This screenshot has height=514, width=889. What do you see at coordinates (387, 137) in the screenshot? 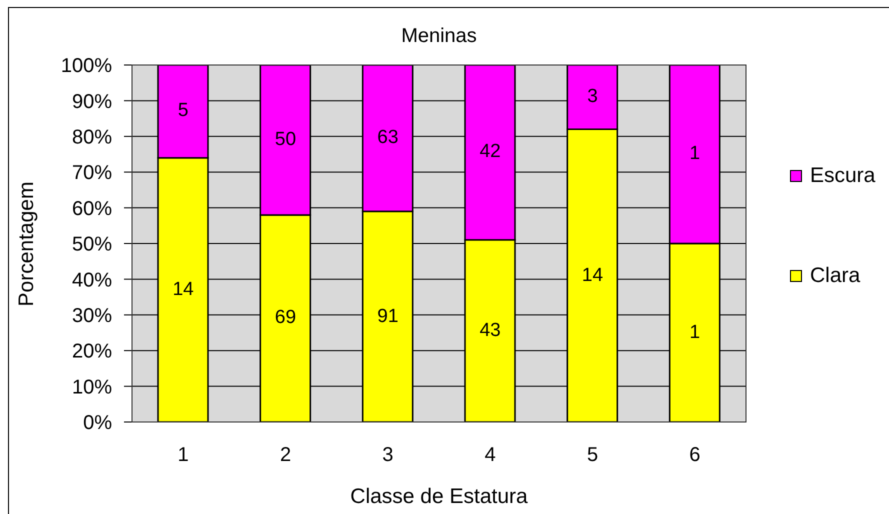
I see `annotation: 63` at bounding box center [387, 137].